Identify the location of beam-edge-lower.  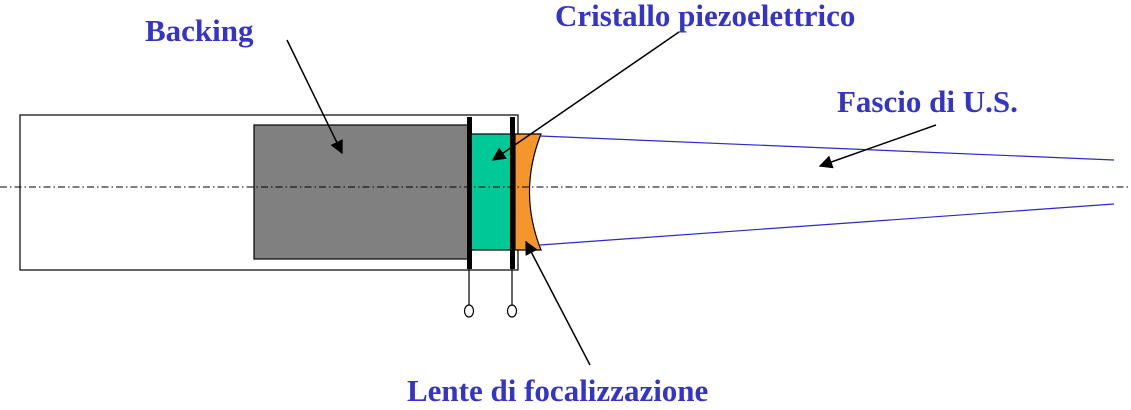
(827, 224).